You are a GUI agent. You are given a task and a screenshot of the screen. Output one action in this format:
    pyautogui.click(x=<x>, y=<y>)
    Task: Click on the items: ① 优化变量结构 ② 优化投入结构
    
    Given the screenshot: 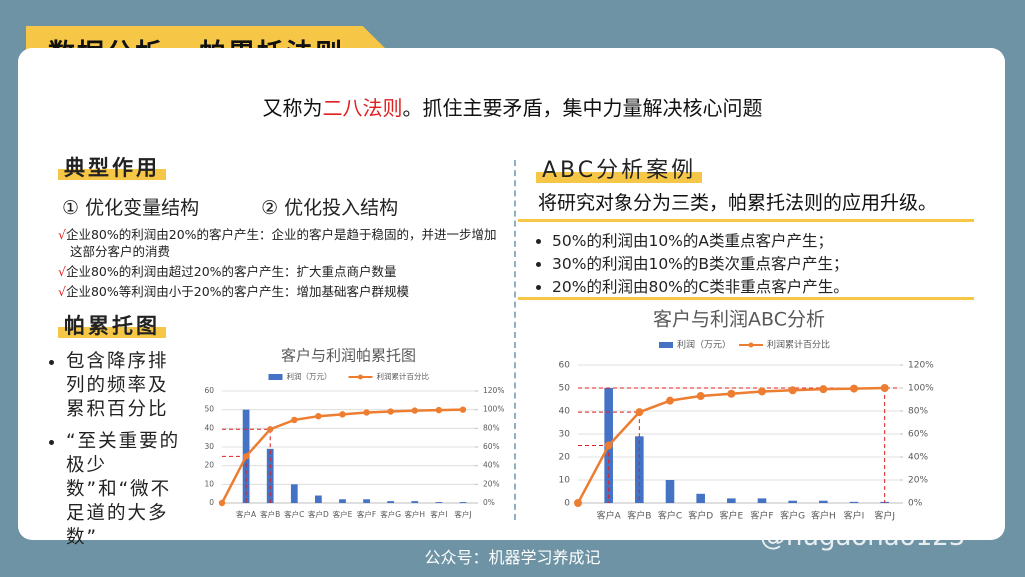 What is the action you would take?
    pyautogui.click(x=261, y=206)
    